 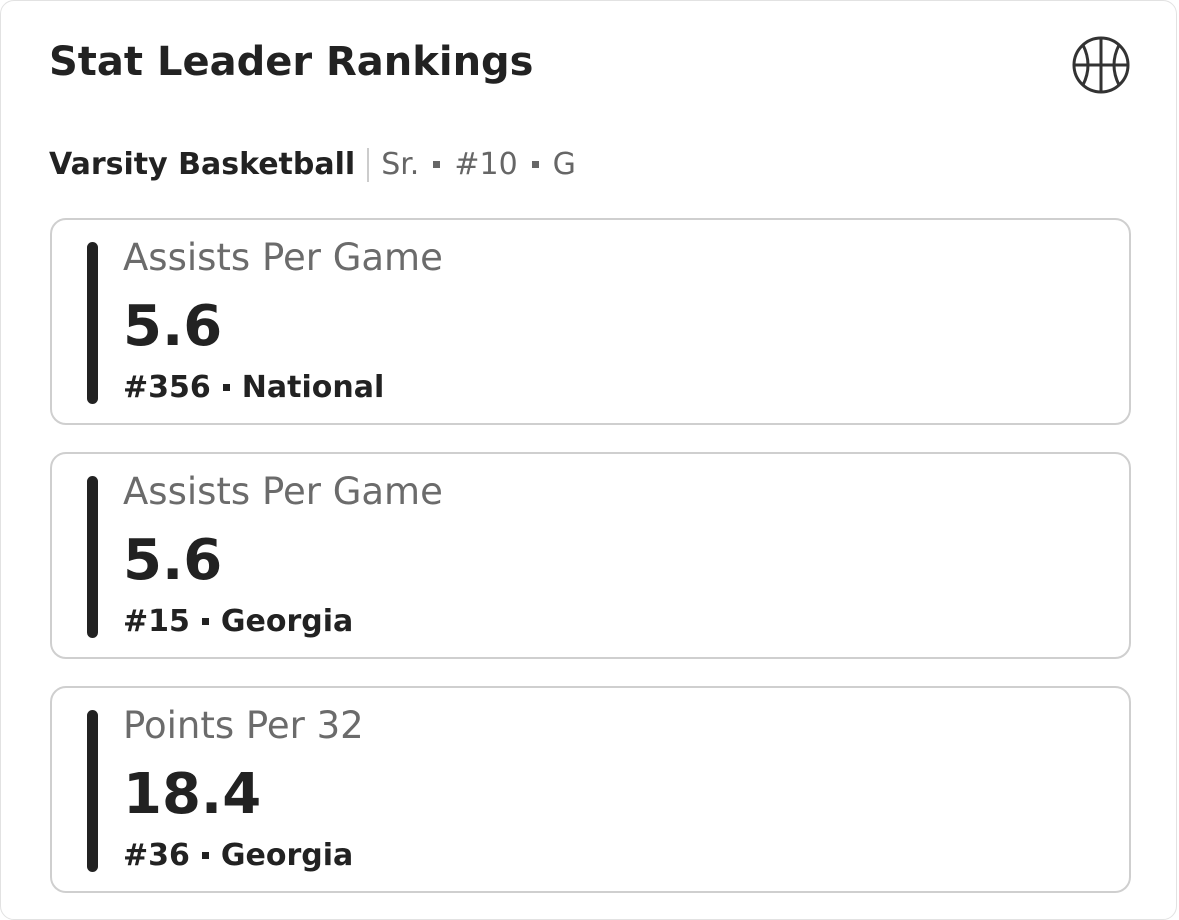 What do you see at coordinates (156, 855) in the screenshot?
I see `rank: #36` at bounding box center [156, 855].